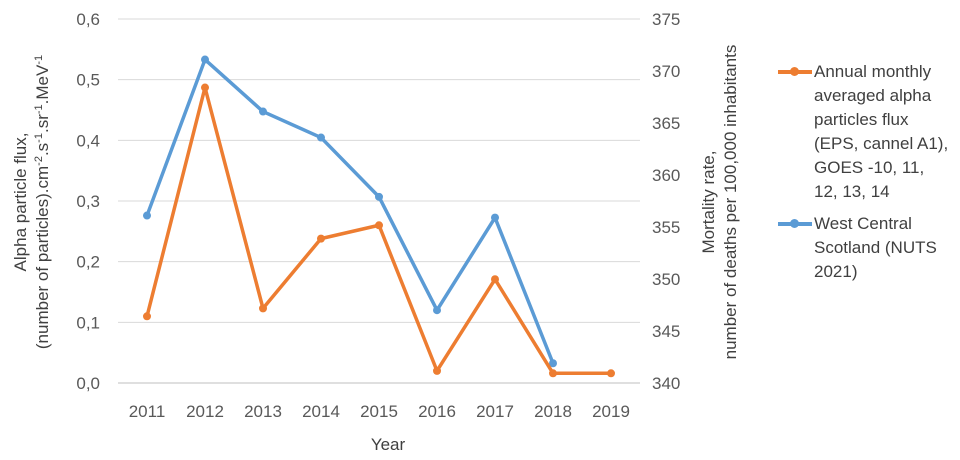  I want to click on left-axis-unit-exp: -2, so click(39, 161).